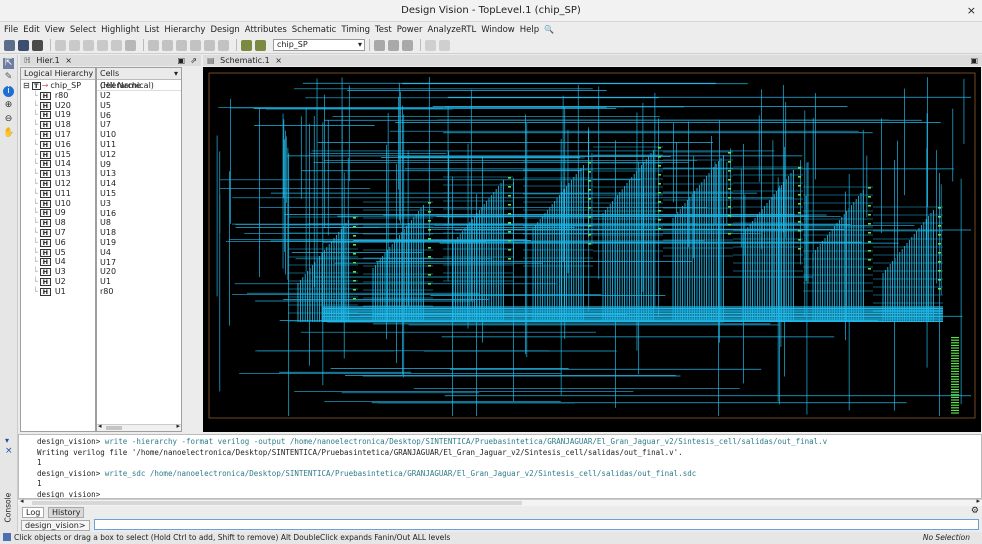 This screenshot has width=982, height=544. What do you see at coordinates (407, 45) in the screenshot?
I see `analyze-icon` at bounding box center [407, 45].